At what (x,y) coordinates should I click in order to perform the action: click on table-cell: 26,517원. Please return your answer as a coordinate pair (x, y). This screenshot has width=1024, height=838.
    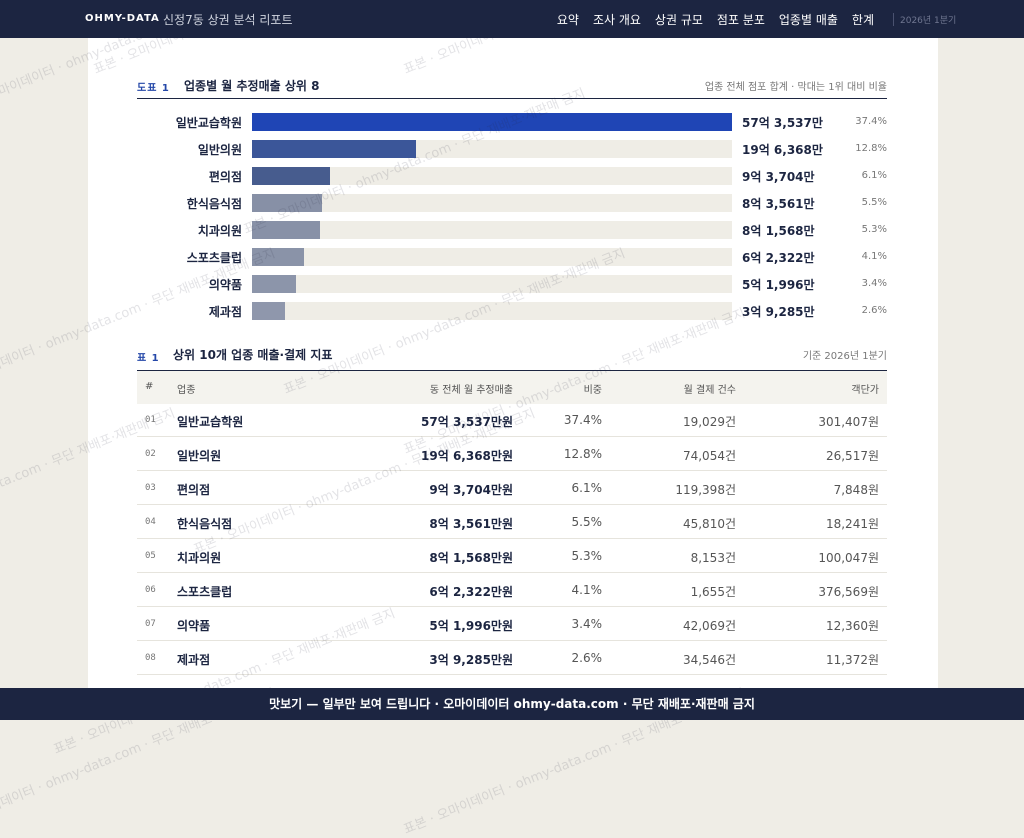
    Looking at the image, I should click on (852, 456).